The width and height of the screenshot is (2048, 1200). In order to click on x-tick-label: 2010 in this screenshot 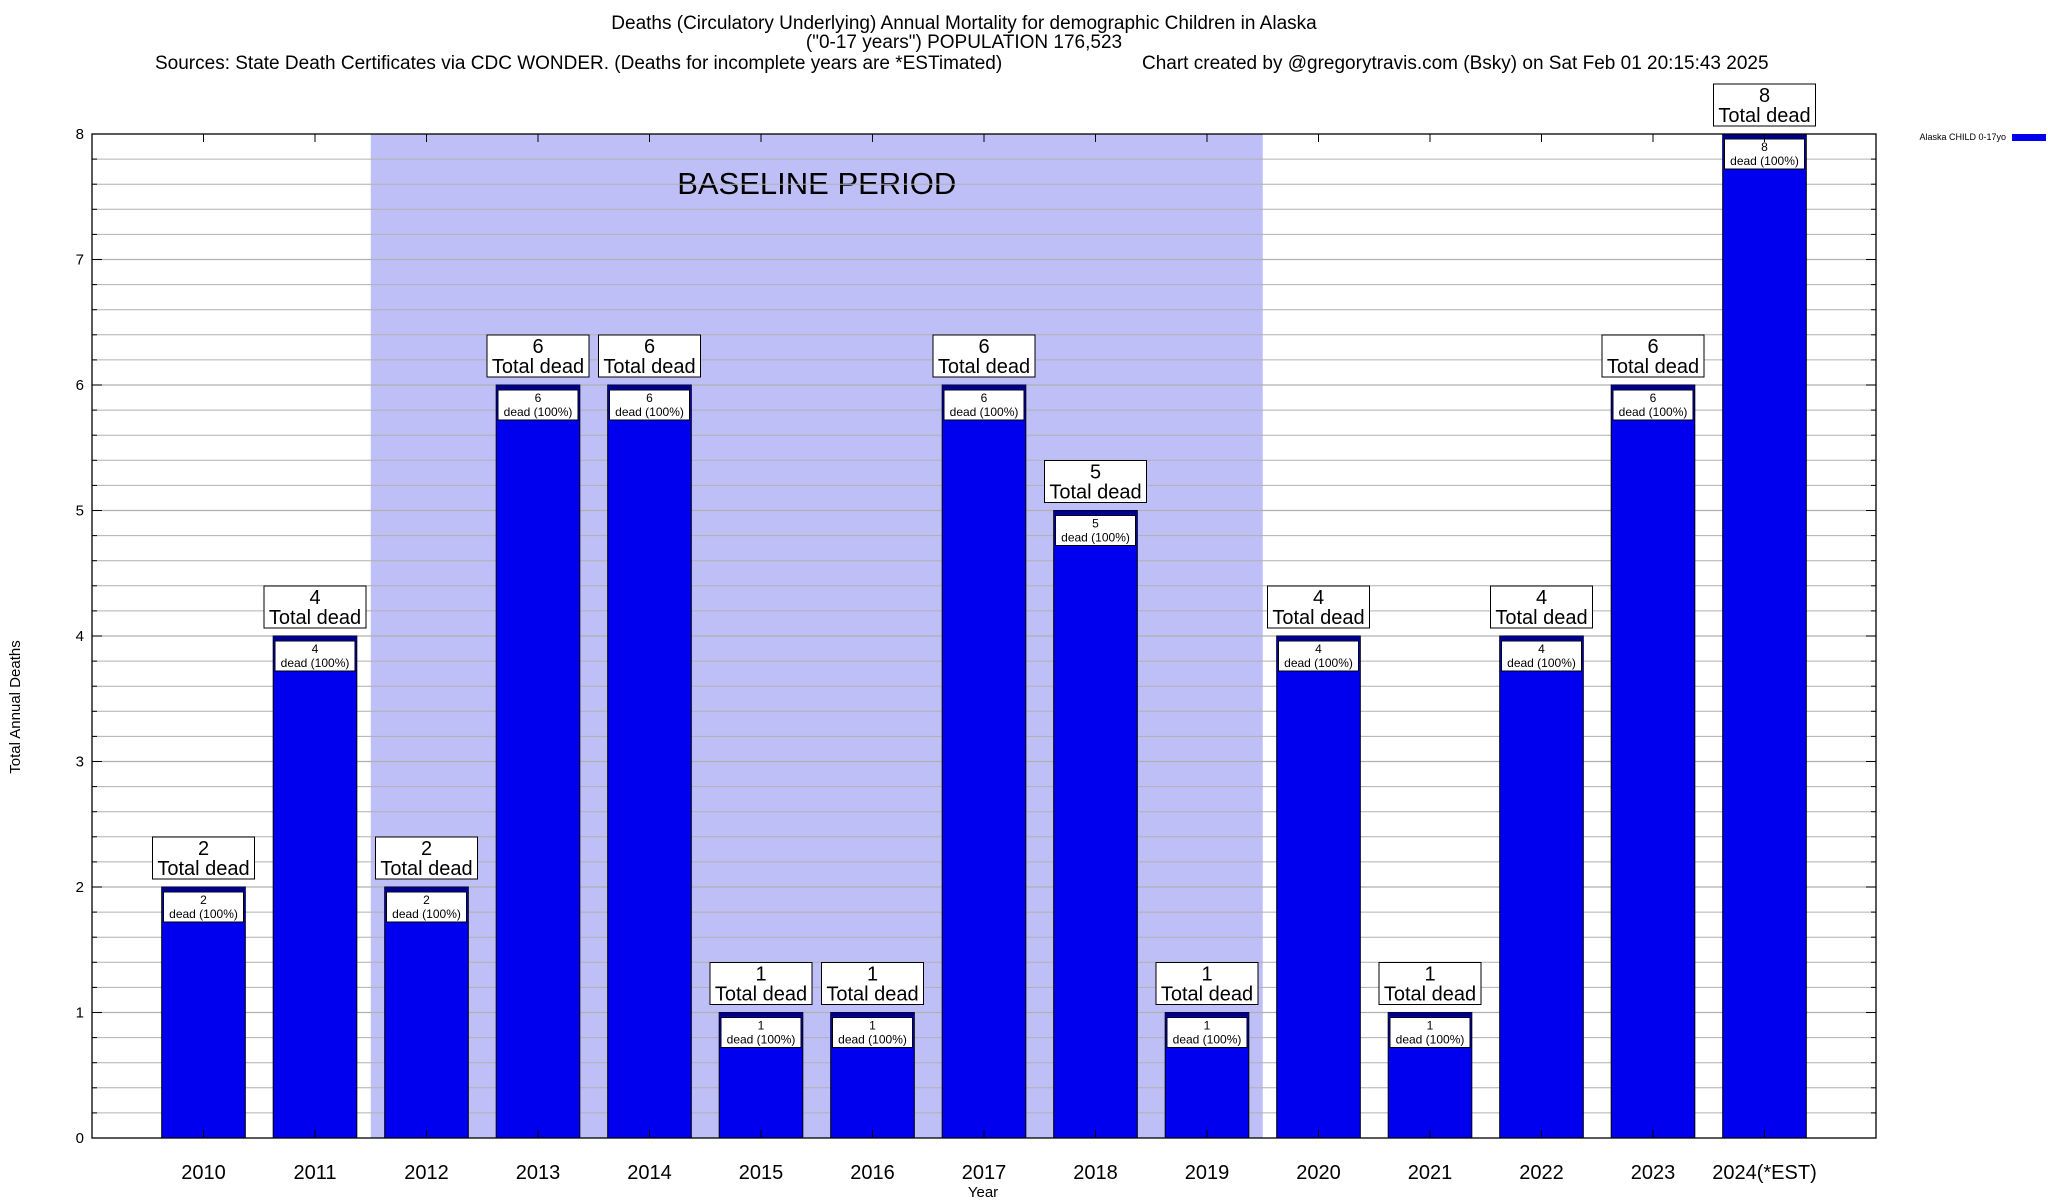, I will do `click(203, 1173)`.